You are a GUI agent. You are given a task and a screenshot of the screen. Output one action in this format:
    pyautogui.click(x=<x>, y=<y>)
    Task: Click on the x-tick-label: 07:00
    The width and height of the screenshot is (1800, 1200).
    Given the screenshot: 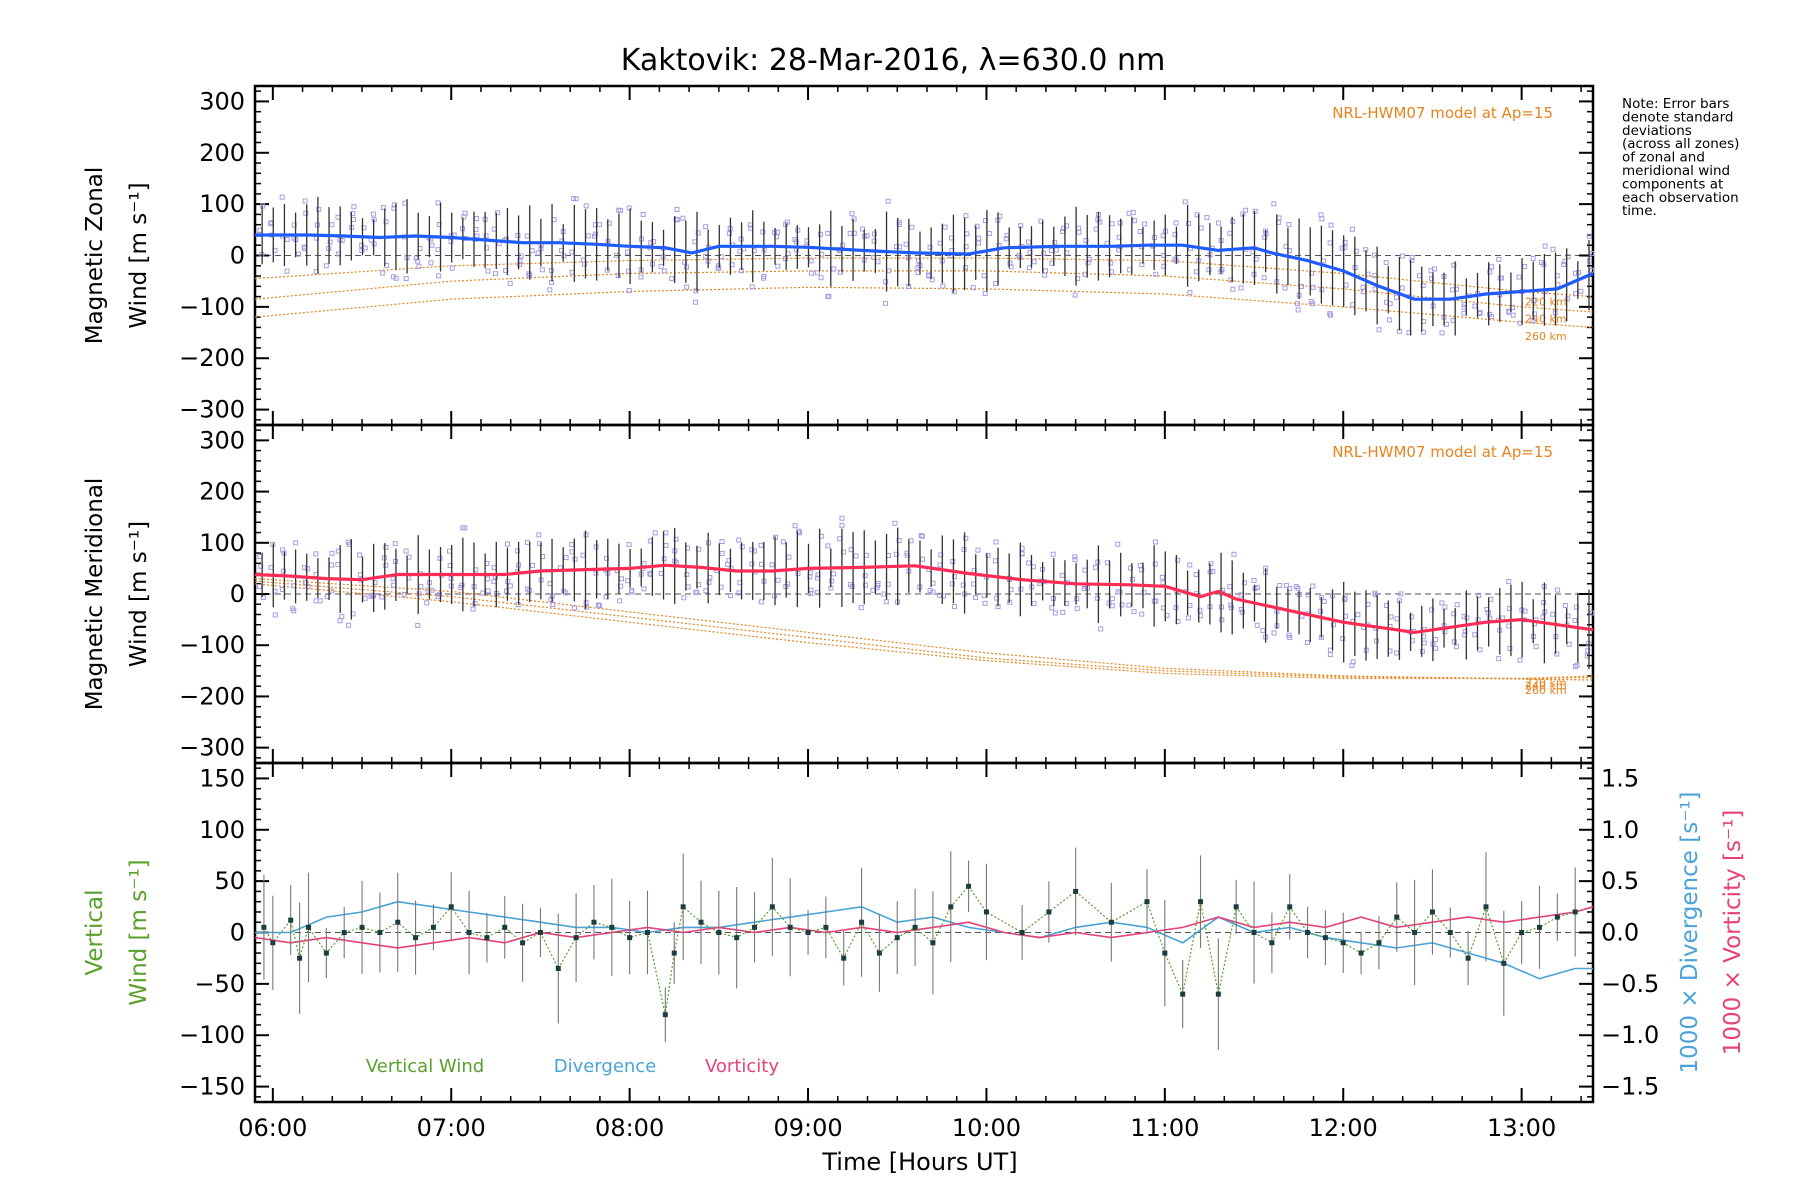 What is the action you would take?
    pyautogui.click(x=451, y=1128)
    